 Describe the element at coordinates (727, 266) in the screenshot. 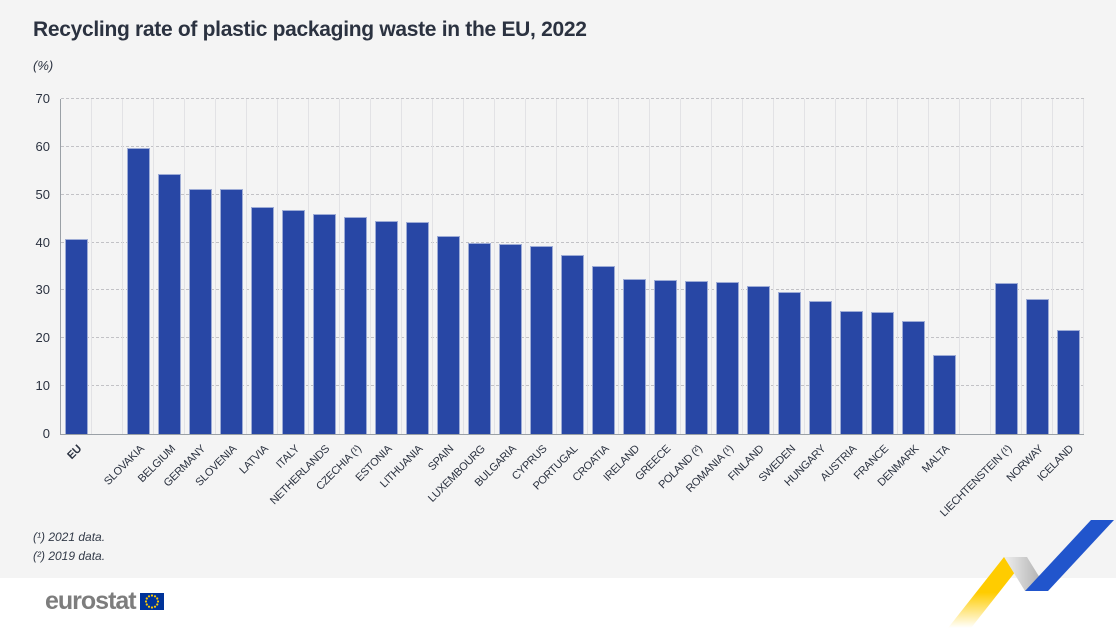

I see `bar-column-romania` at that location.